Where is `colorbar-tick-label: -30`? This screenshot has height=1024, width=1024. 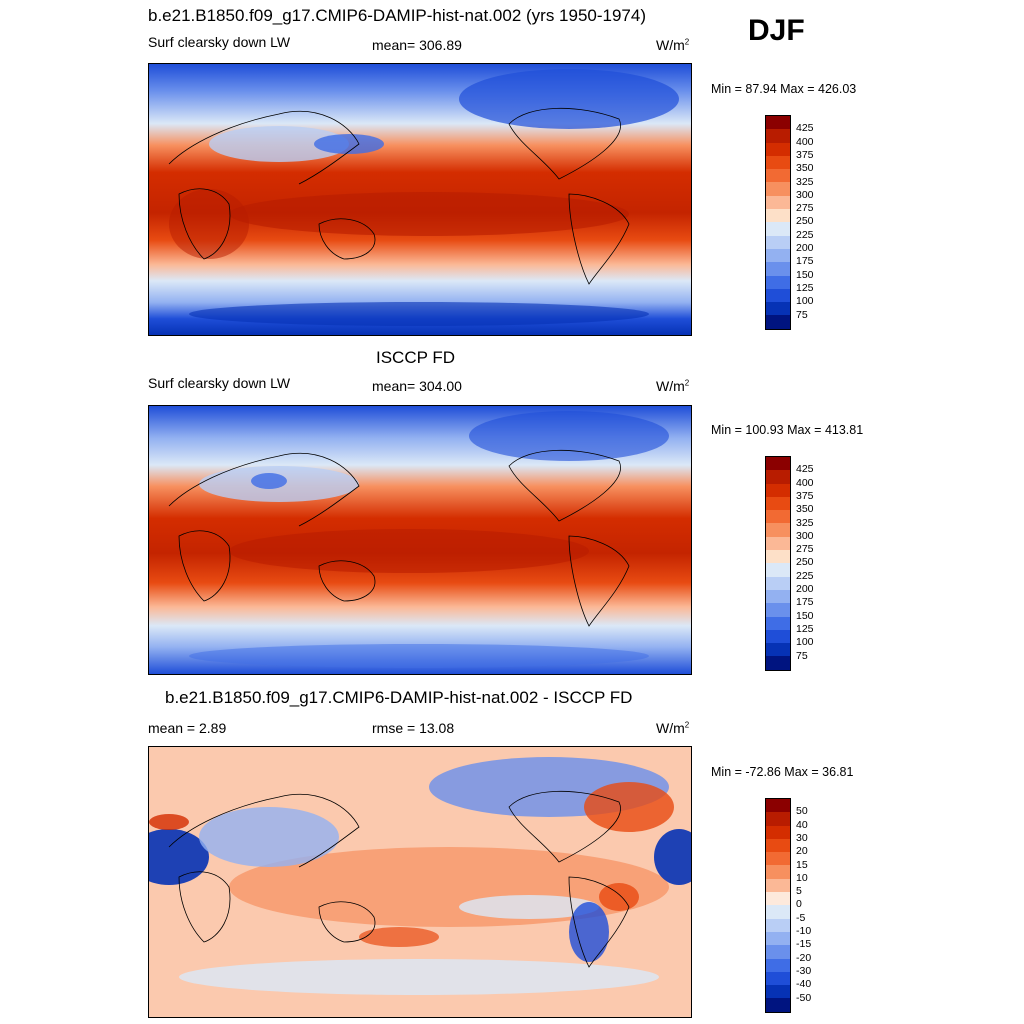 colorbar-tick-label: -30 is located at coordinates (804, 970).